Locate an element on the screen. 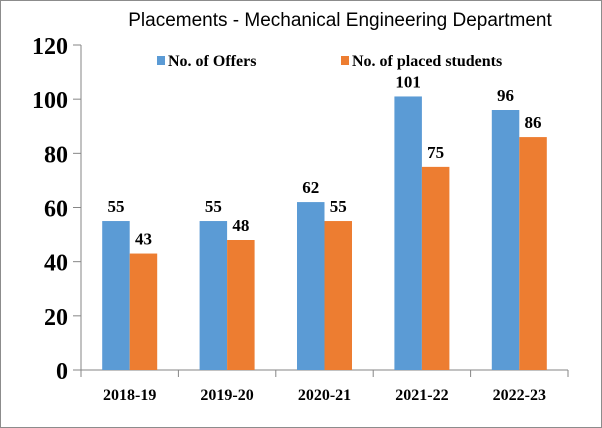 The height and width of the screenshot is (428, 602). y-tick-label: 120 is located at coordinates (50, 47).